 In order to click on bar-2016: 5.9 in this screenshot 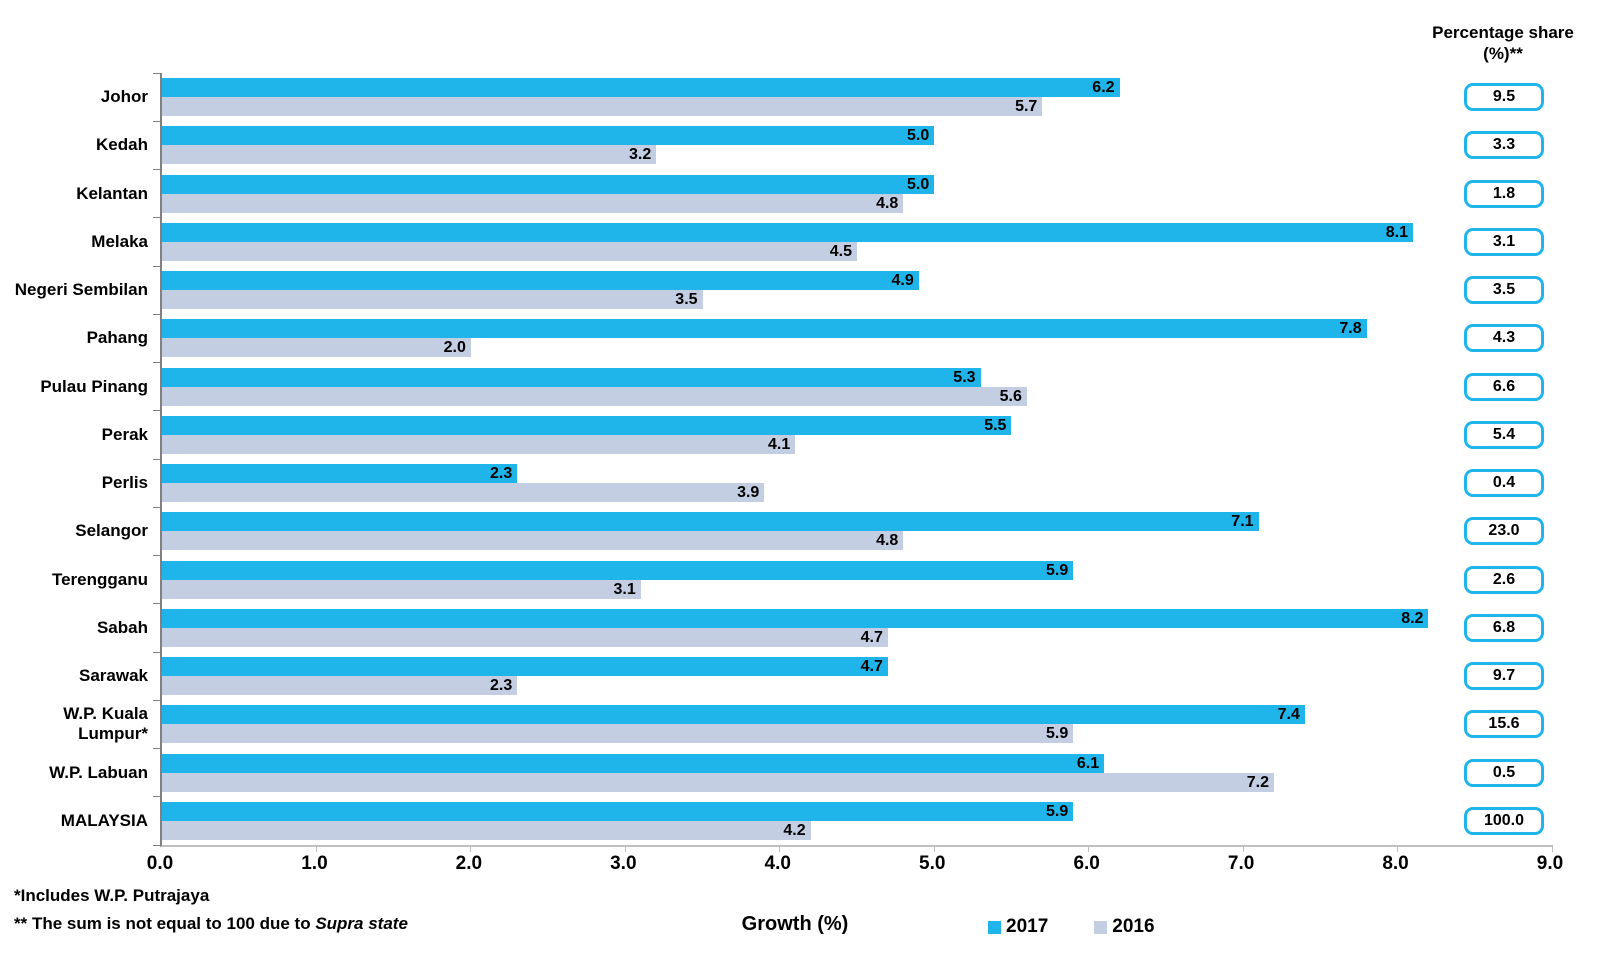, I will do `click(618, 734)`.